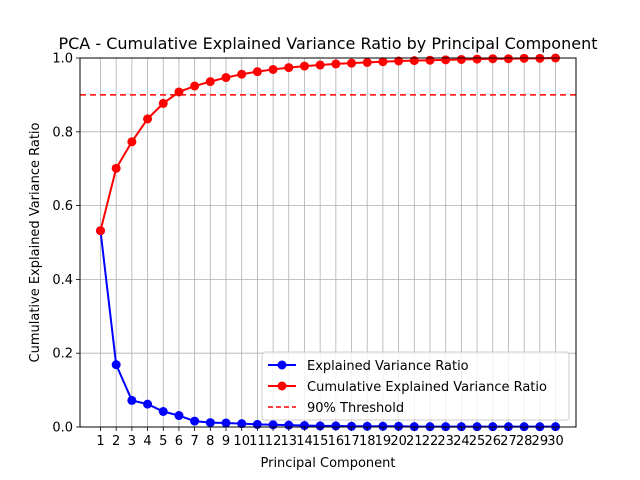 This screenshot has height=480, width=640. Describe the element at coordinates (414, 441) in the screenshot. I see `x-tick-label: 21` at that location.